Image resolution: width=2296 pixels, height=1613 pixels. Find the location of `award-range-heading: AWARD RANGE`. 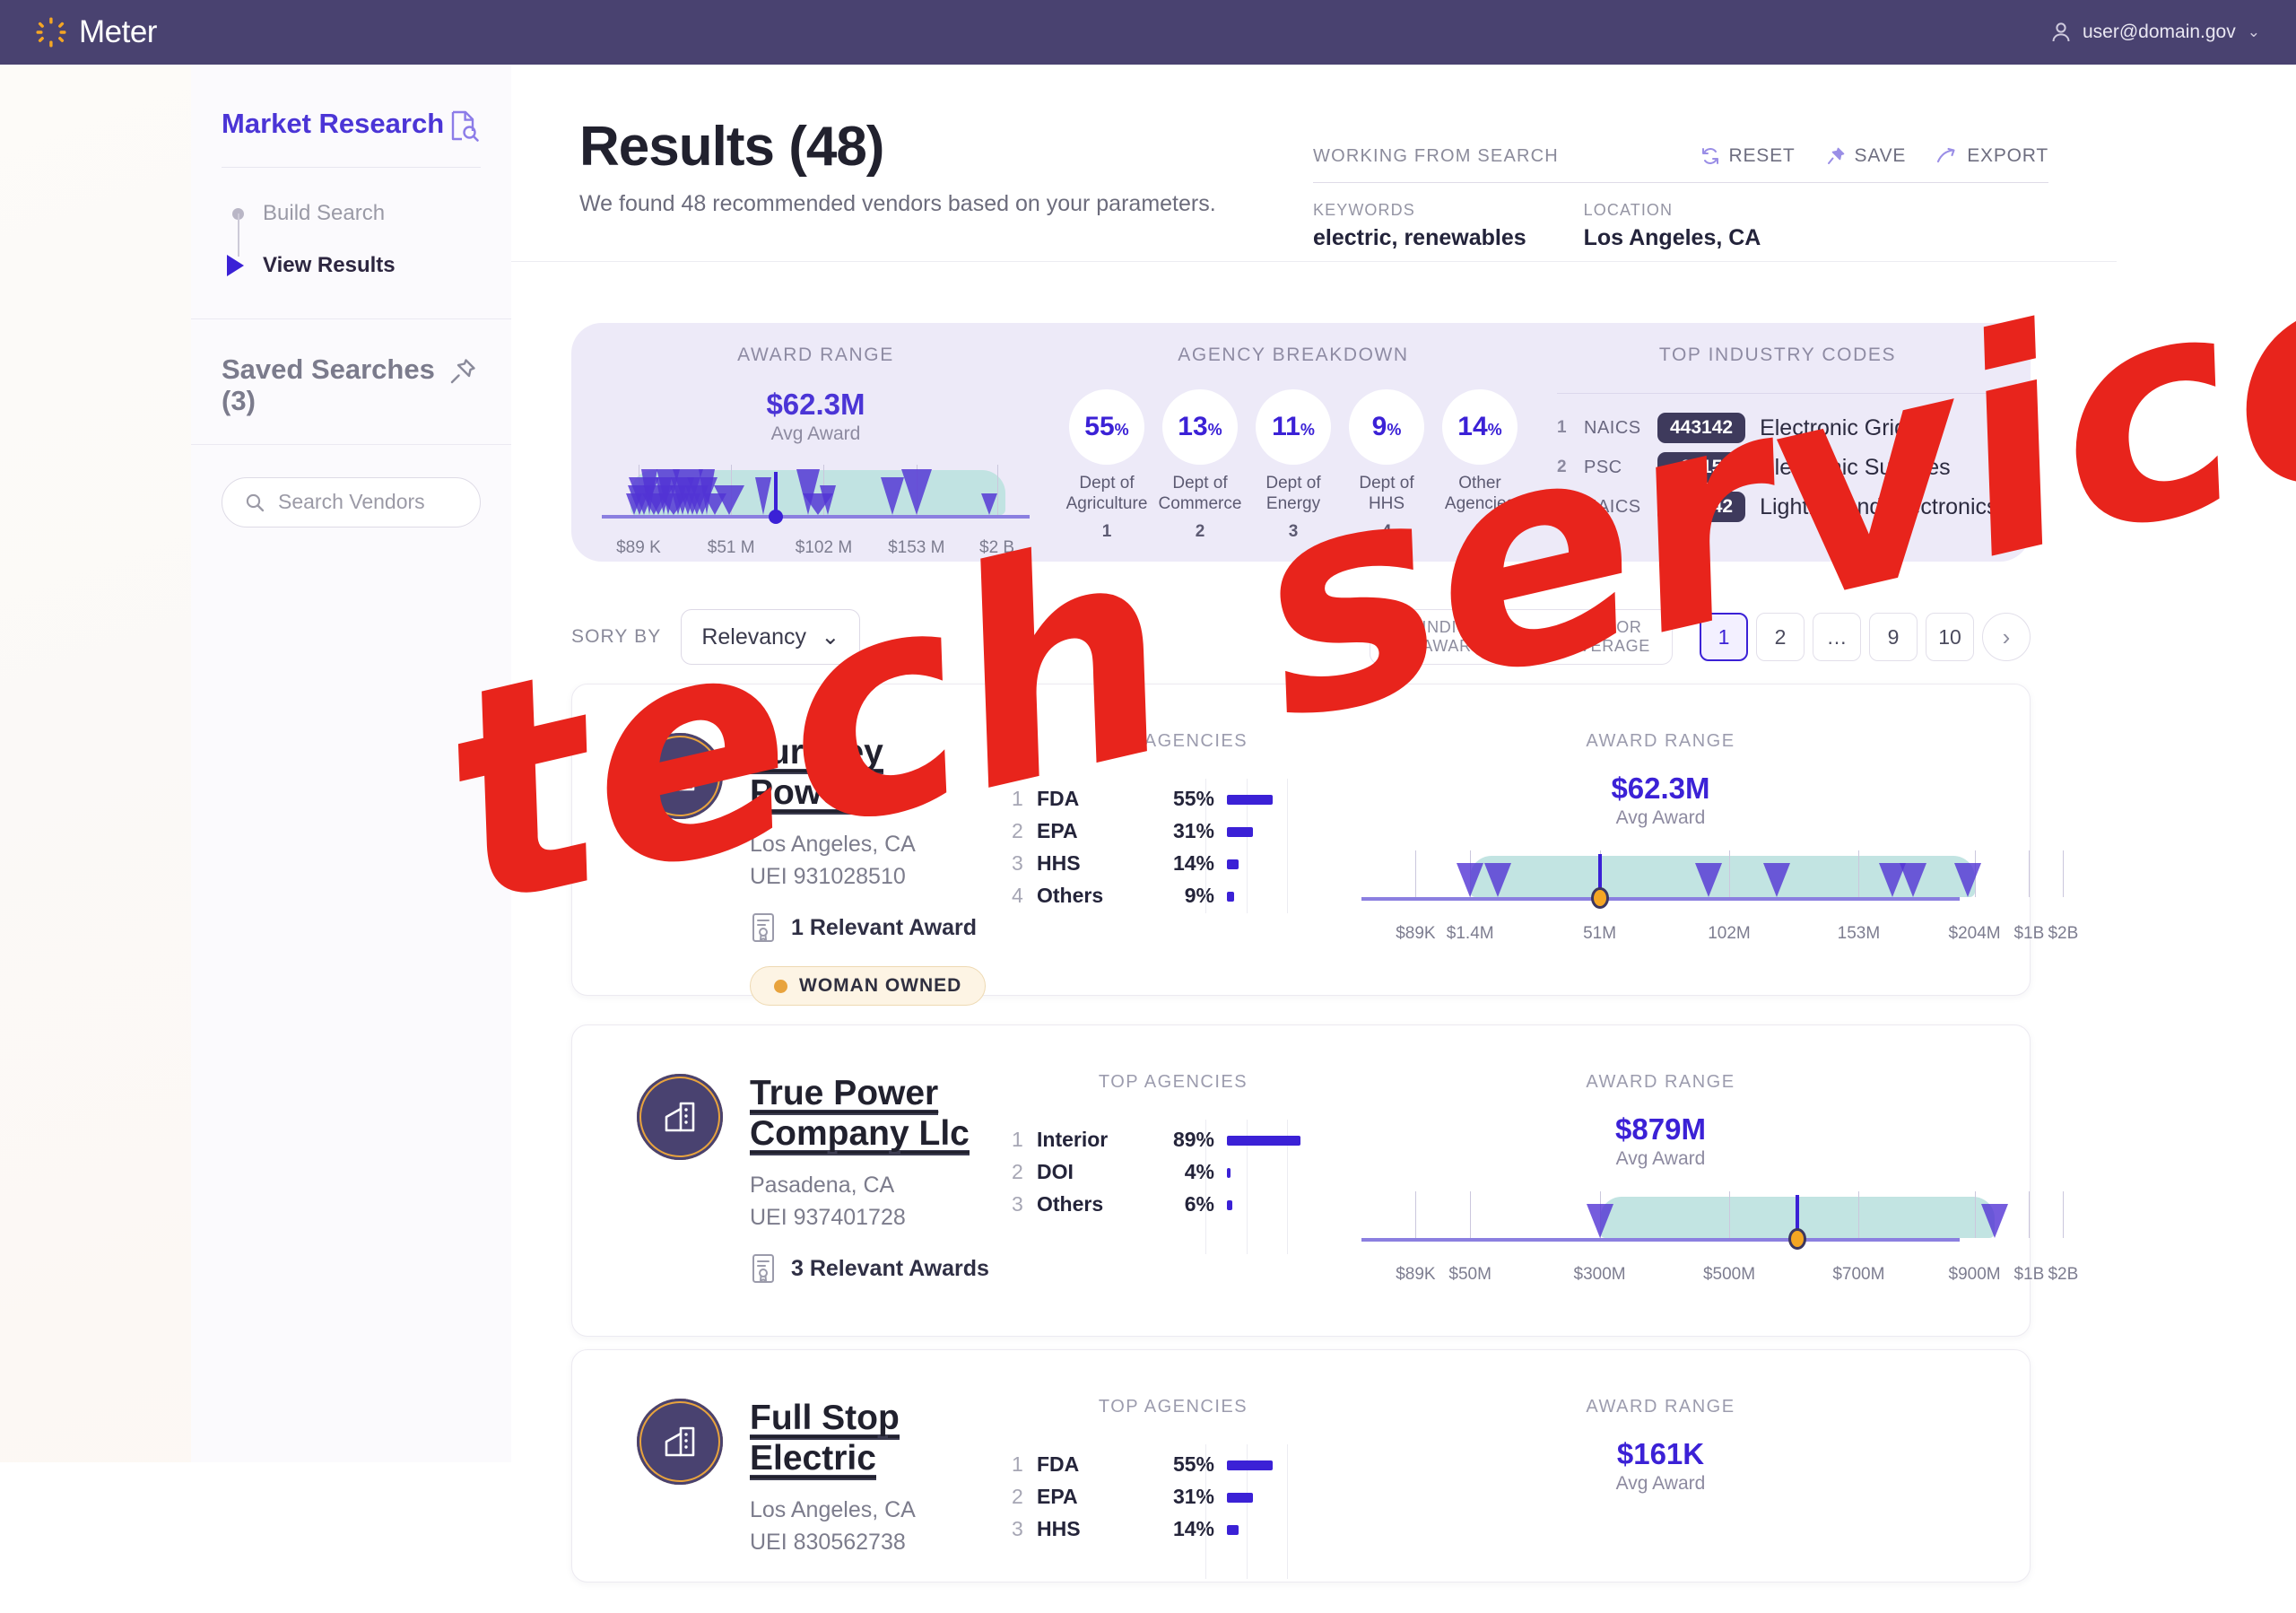

award-range-heading: AWARD RANGE is located at coordinates (1660, 741).